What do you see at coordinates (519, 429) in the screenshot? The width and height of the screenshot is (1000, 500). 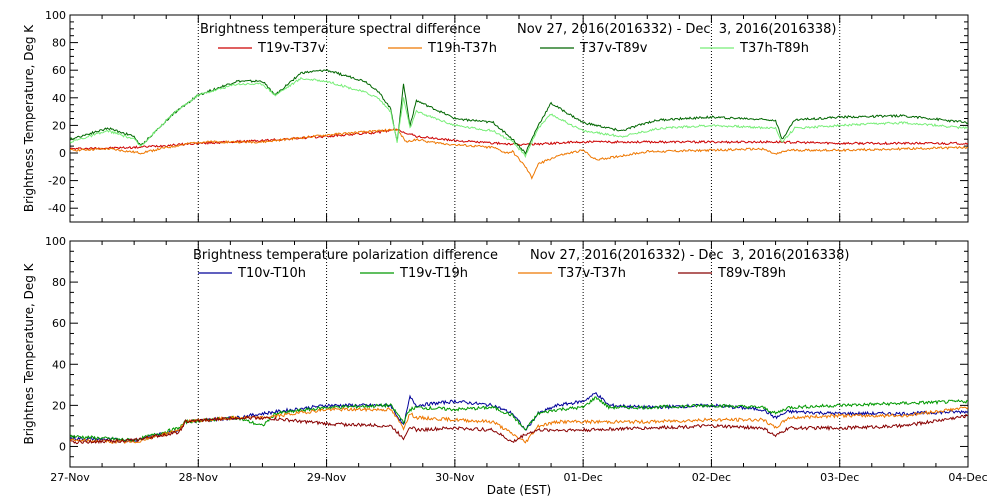 I see `series-line-T89v-T89h` at bounding box center [519, 429].